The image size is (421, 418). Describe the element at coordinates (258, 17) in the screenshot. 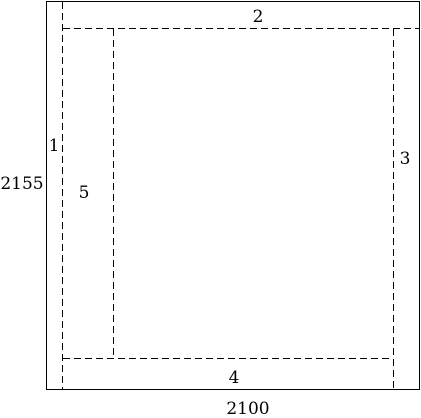

I see `region-2-label: 2` at that location.